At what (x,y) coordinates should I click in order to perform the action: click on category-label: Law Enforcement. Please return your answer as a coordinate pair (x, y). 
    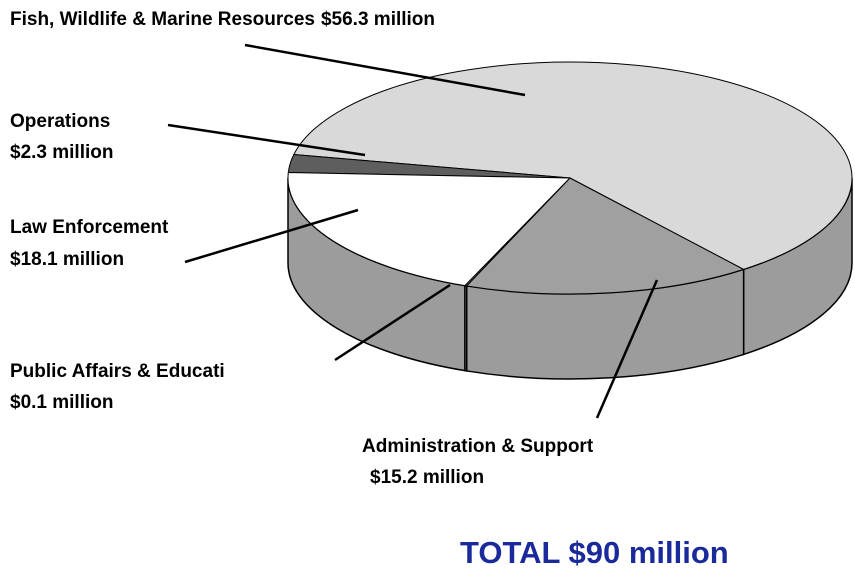
    Looking at the image, I should click on (89, 227).